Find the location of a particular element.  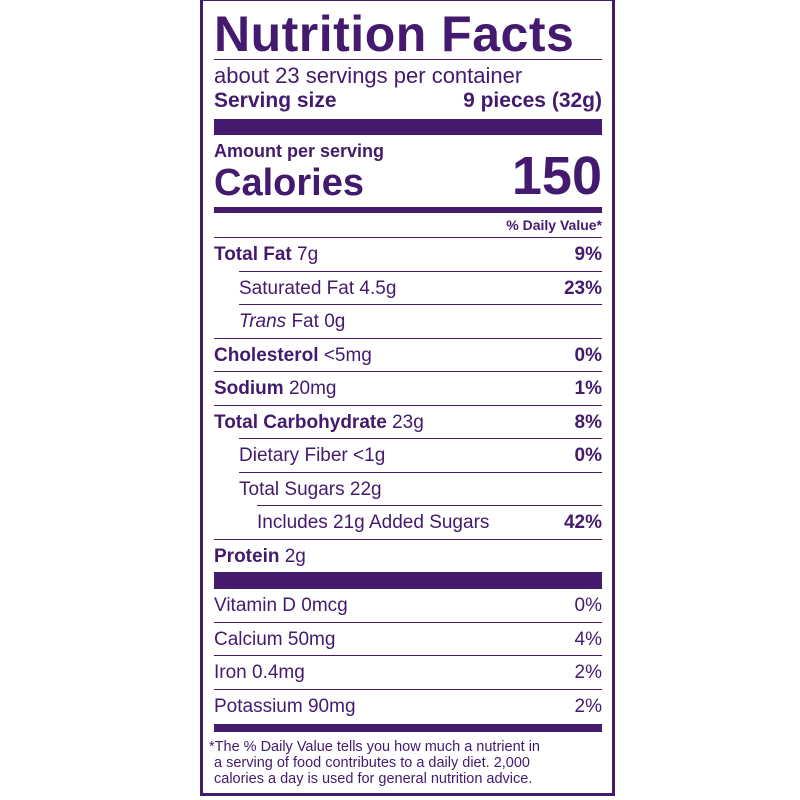

nutrient-name: Total Sugars is located at coordinates (292, 489).